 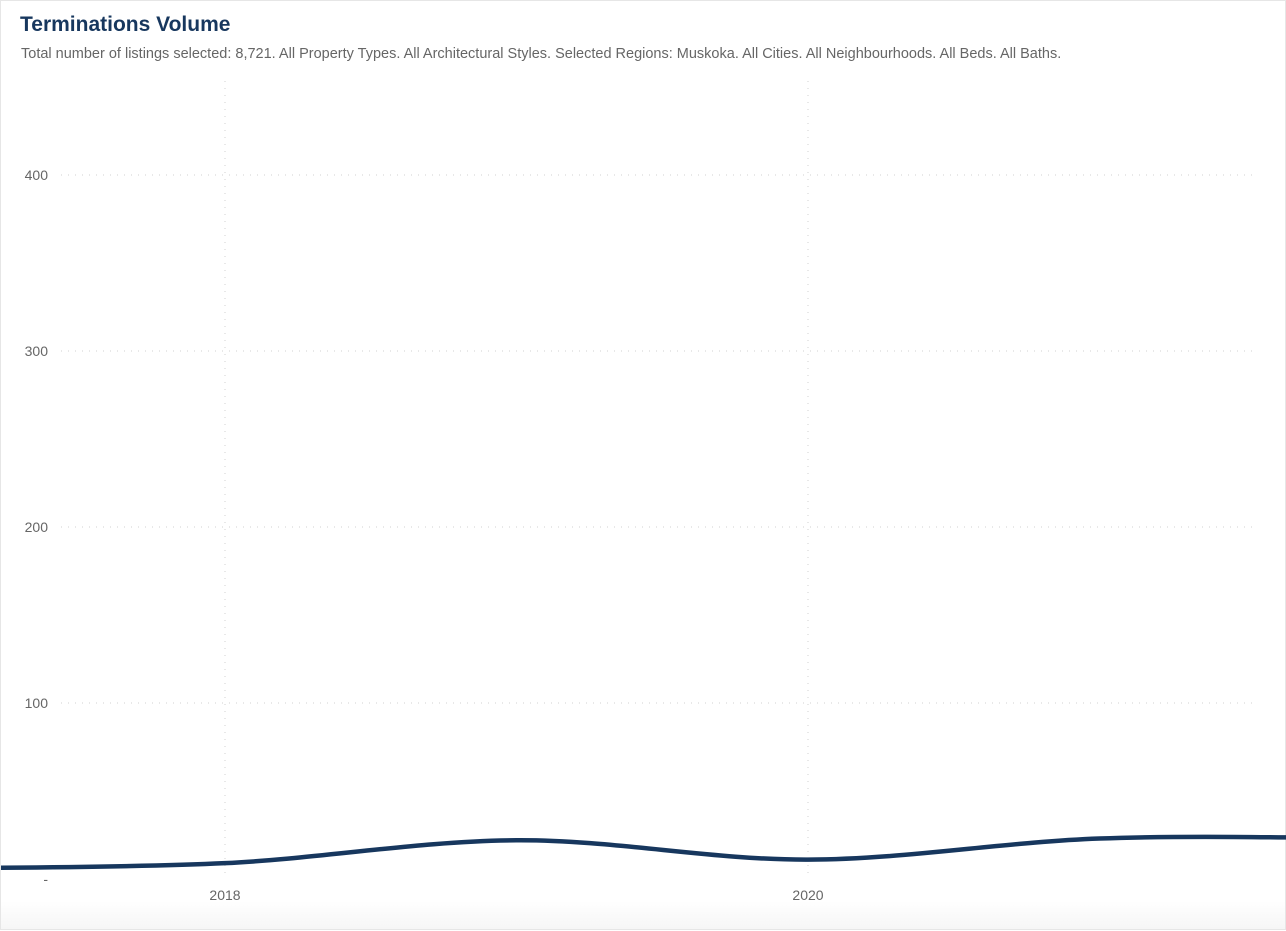 I want to click on series-line, so click(x=643, y=852).